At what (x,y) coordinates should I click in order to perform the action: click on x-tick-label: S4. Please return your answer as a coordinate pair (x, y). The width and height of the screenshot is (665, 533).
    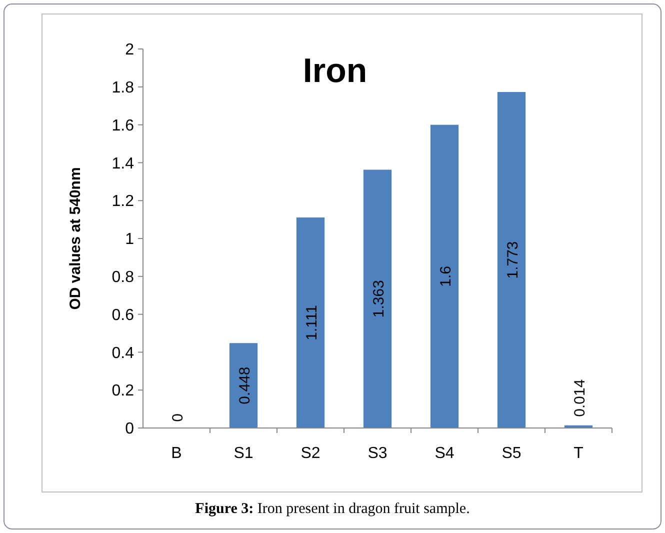
    Looking at the image, I should click on (444, 453).